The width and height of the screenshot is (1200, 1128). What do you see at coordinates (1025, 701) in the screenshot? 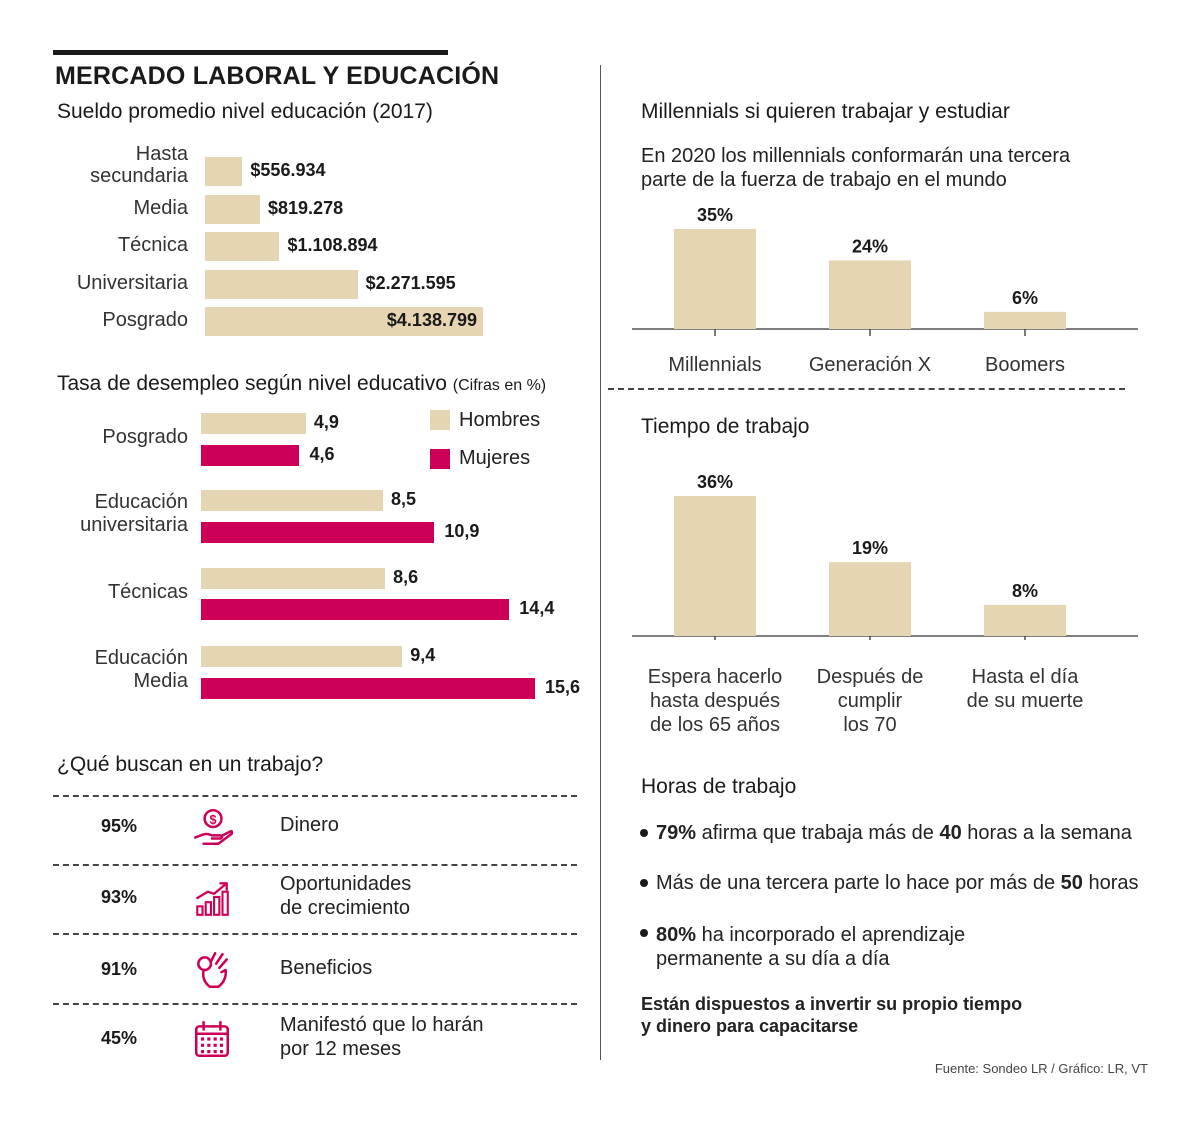
I see `column-category-label: de su muerte` at bounding box center [1025, 701].